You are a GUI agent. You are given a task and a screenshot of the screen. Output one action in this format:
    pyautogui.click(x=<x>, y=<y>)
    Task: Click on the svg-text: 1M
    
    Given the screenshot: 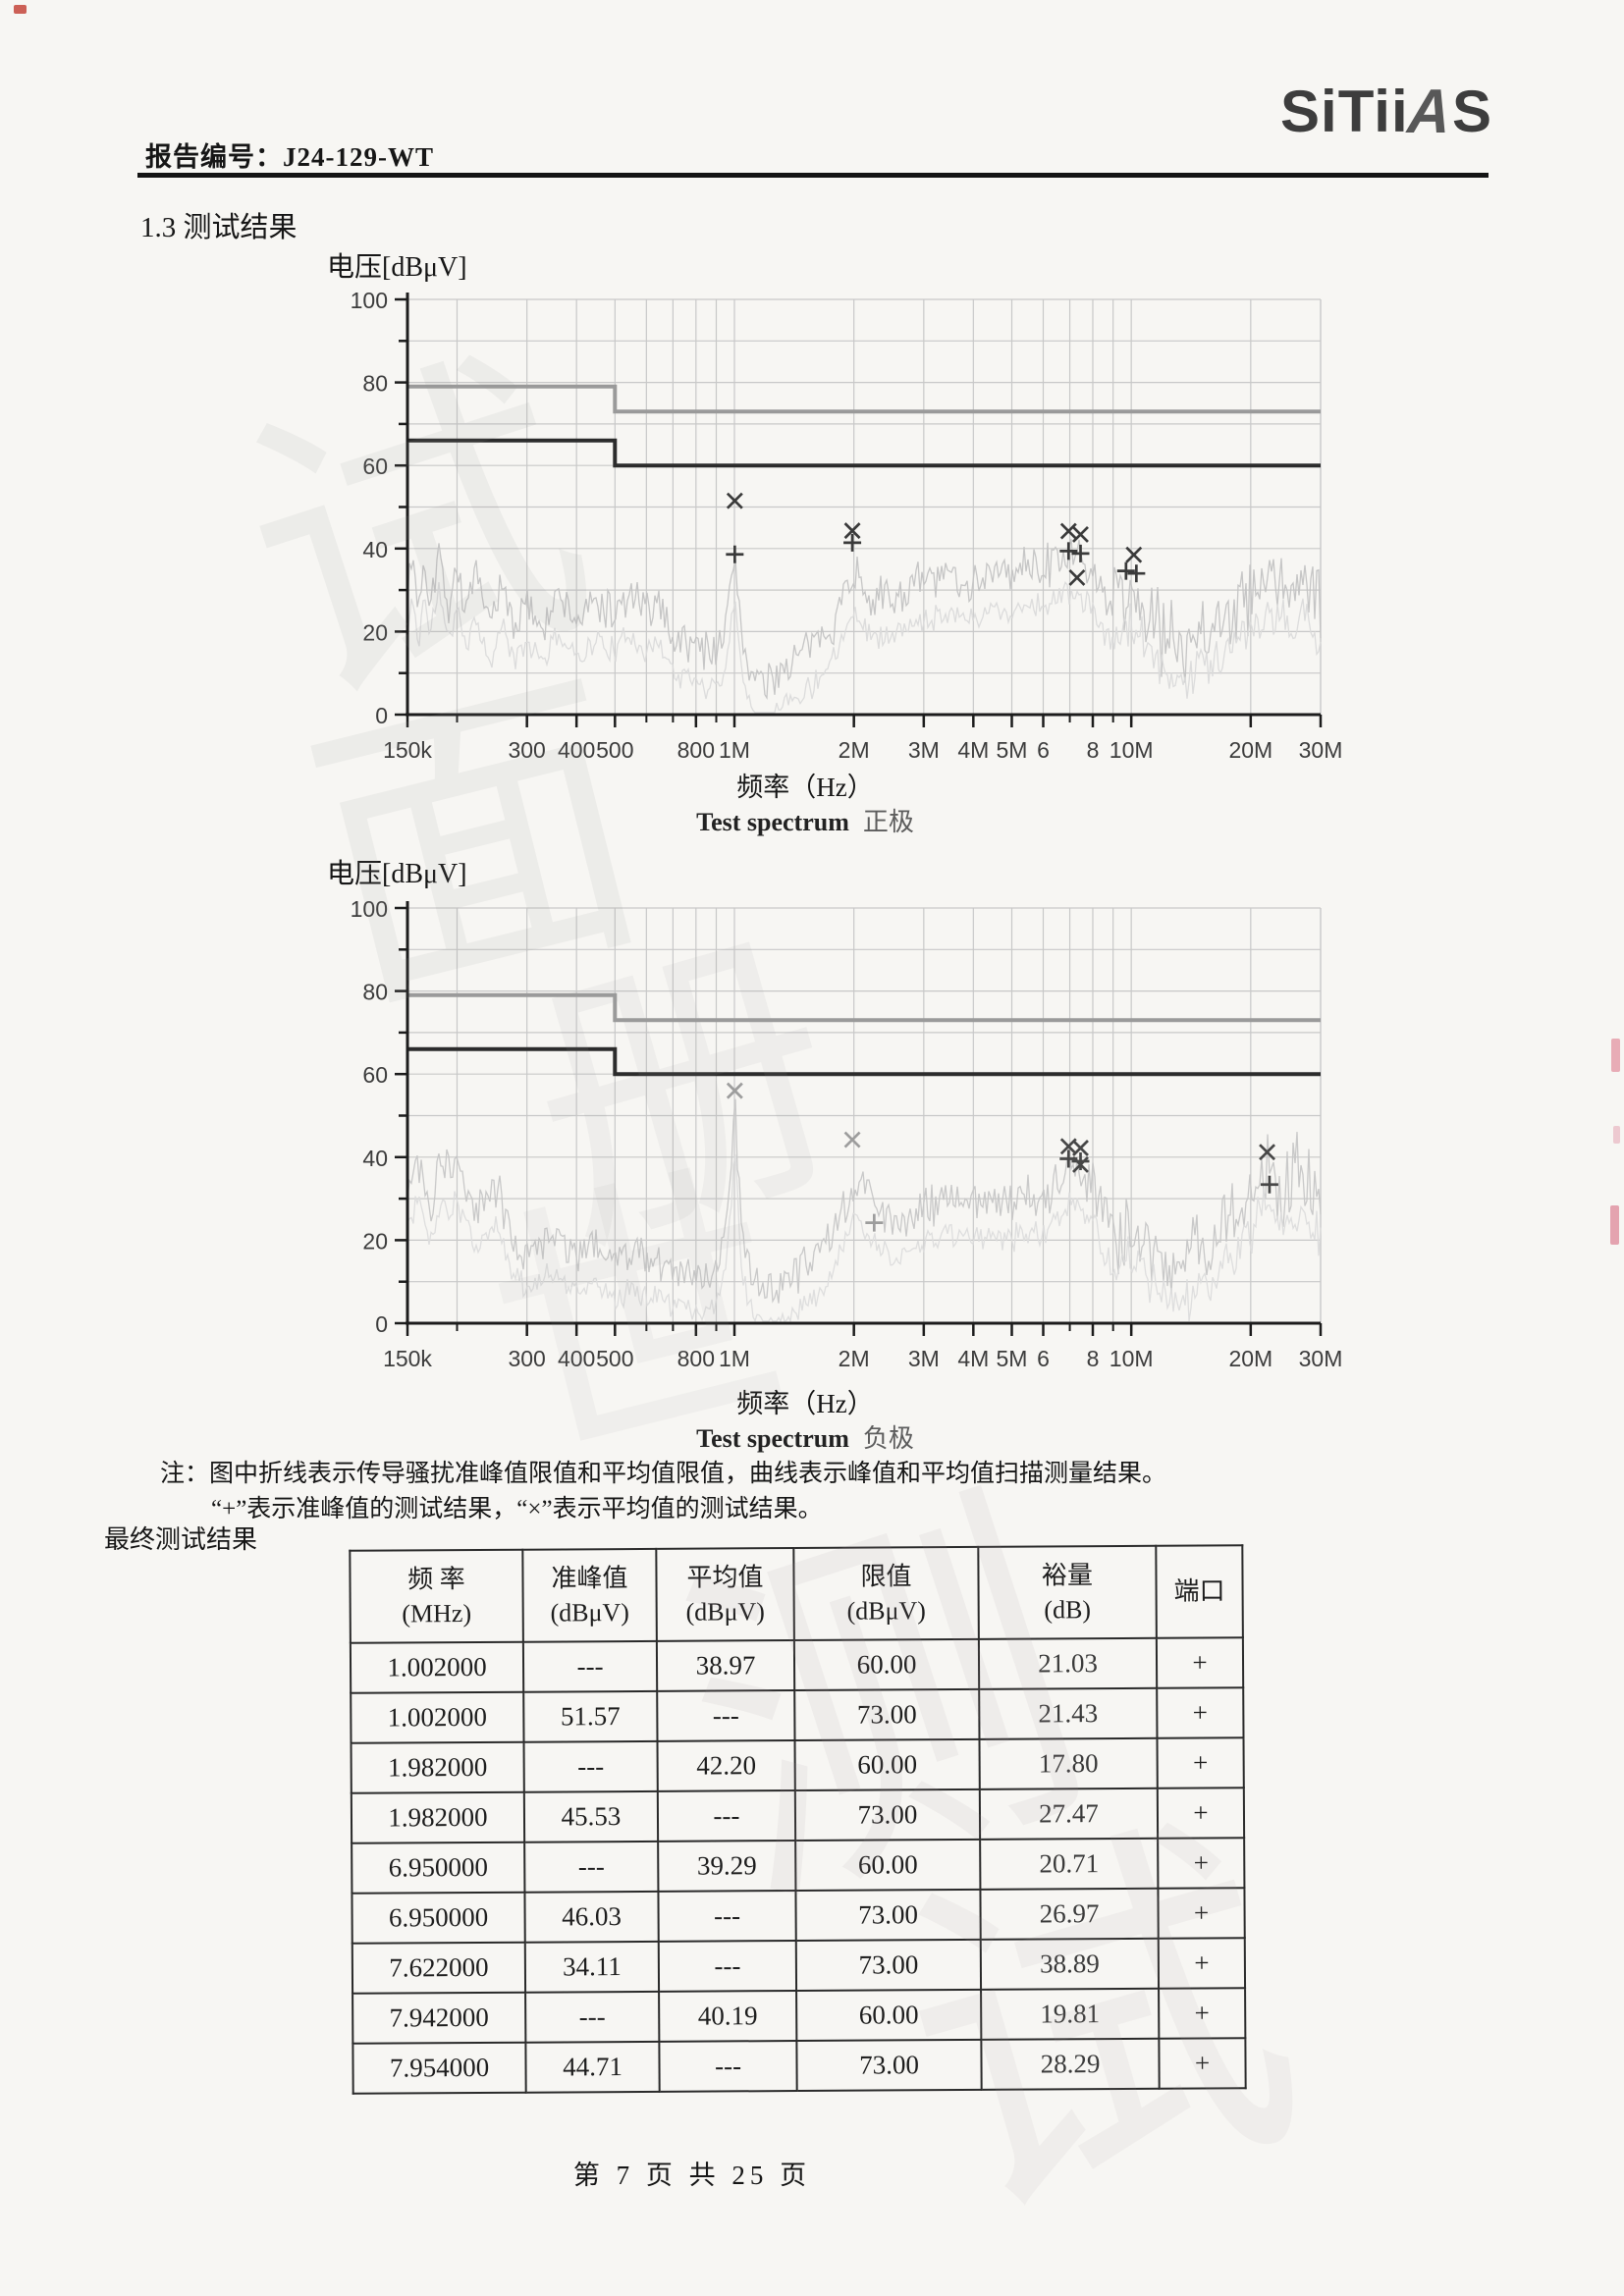 What is the action you would take?
    pyautogui.click(x=734, y=1358)
    